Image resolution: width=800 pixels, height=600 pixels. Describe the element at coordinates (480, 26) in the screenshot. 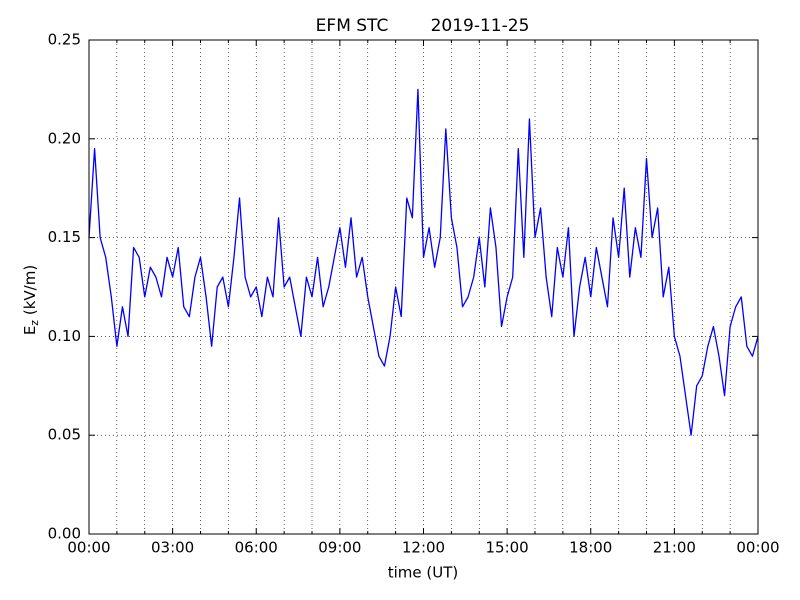

I see `chart-date: 2019-11-25` at that location.